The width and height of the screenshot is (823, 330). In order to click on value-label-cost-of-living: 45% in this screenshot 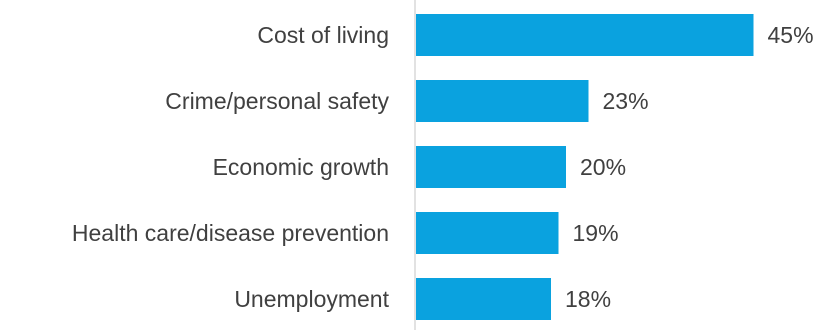, I will do `click(791, 35)`.